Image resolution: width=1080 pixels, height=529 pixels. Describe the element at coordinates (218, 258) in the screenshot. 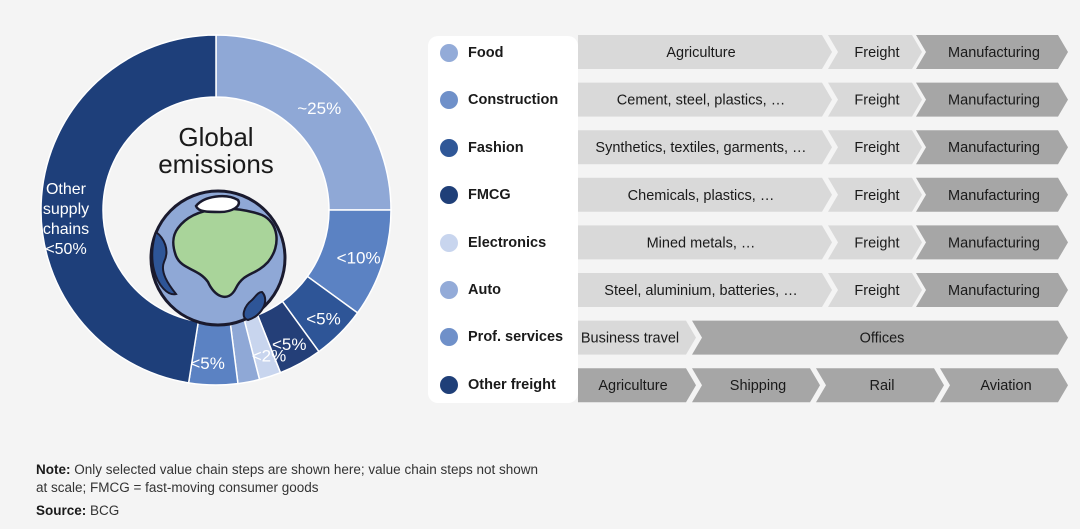

I see `globe-icon` at that location.